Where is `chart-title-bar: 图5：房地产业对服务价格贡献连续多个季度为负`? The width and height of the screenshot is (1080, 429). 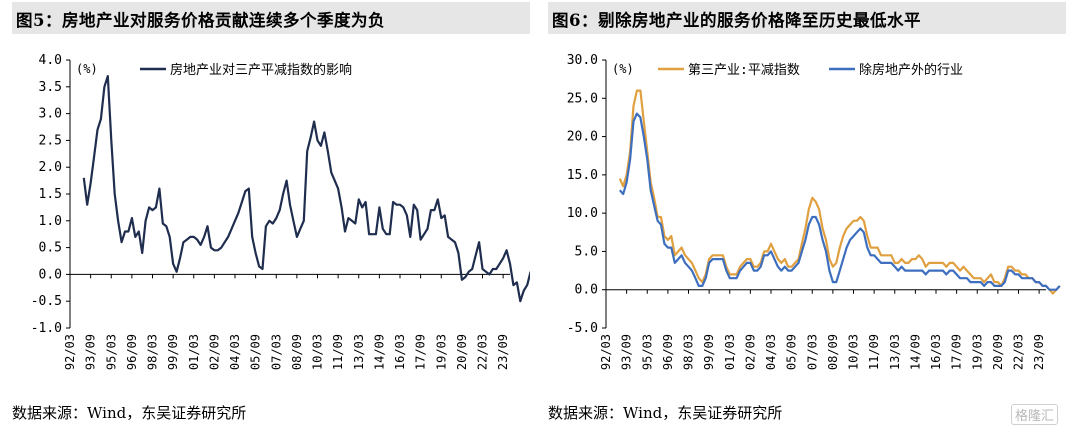 chart-title-bar: 图5：房地产业对服务价格贡献连续多个季度为负 is located at coordinates (271, 18).